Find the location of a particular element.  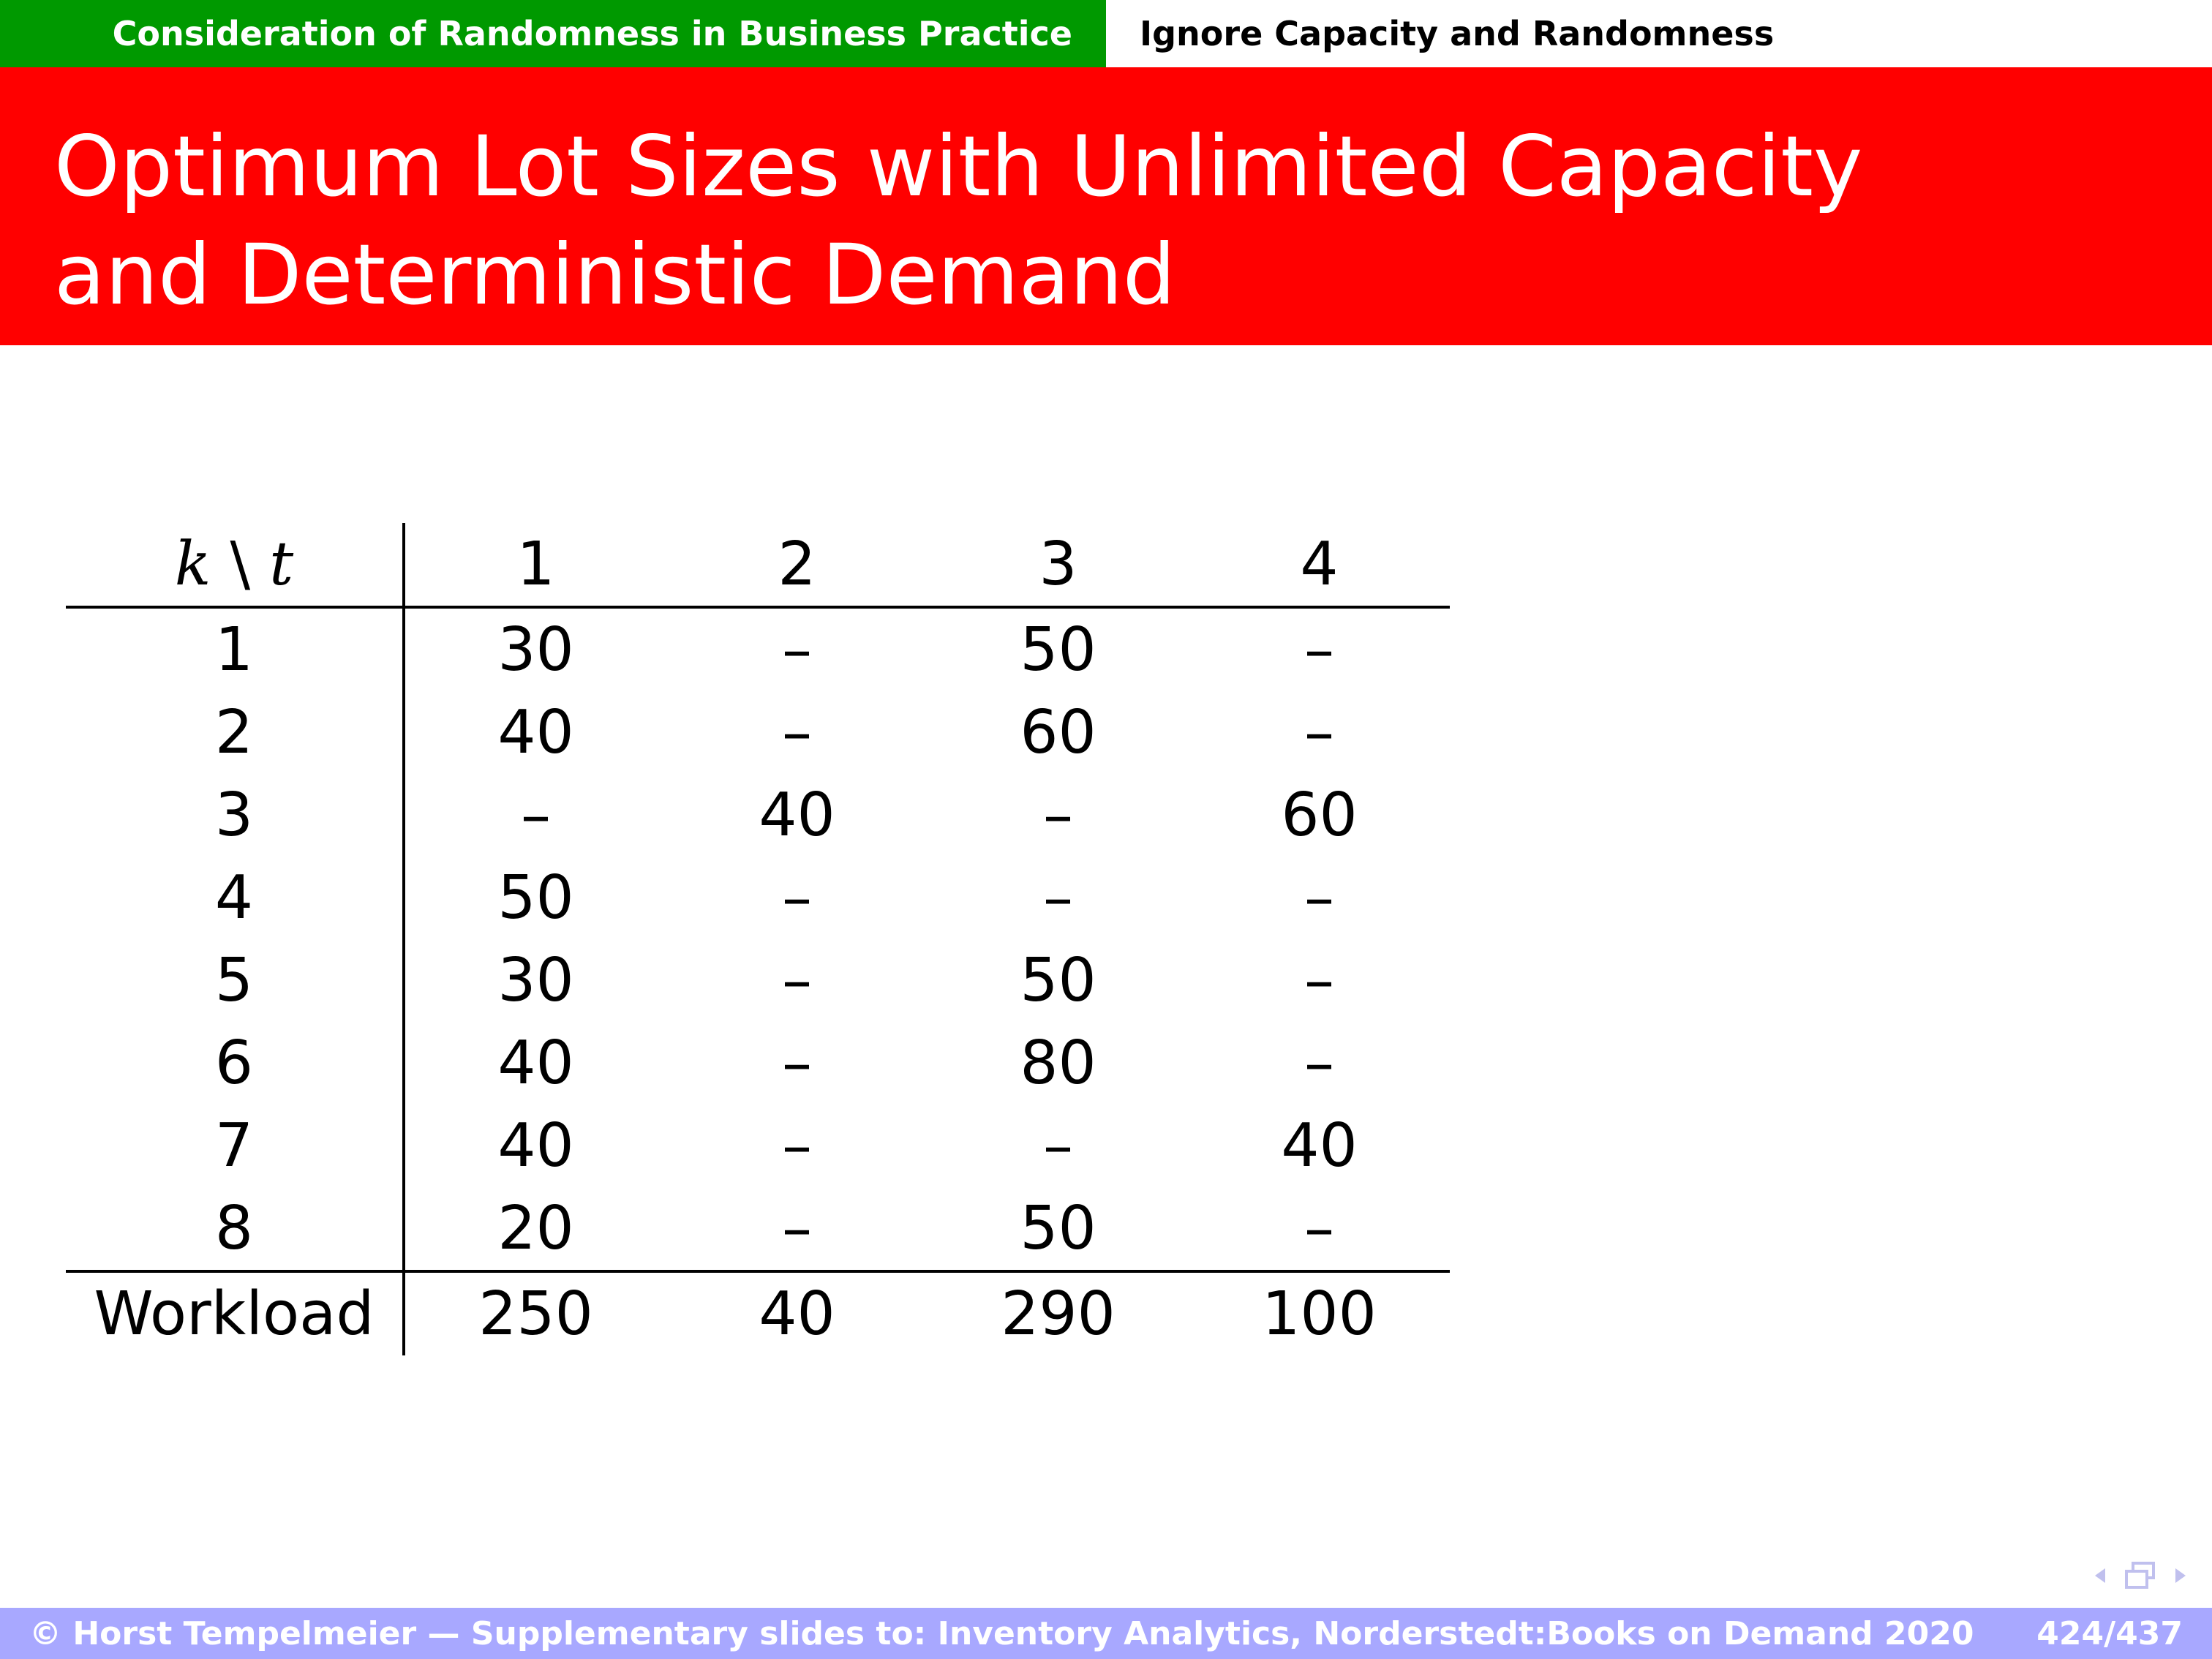

nav-window-icon is located at coordinates (2140, 1575).